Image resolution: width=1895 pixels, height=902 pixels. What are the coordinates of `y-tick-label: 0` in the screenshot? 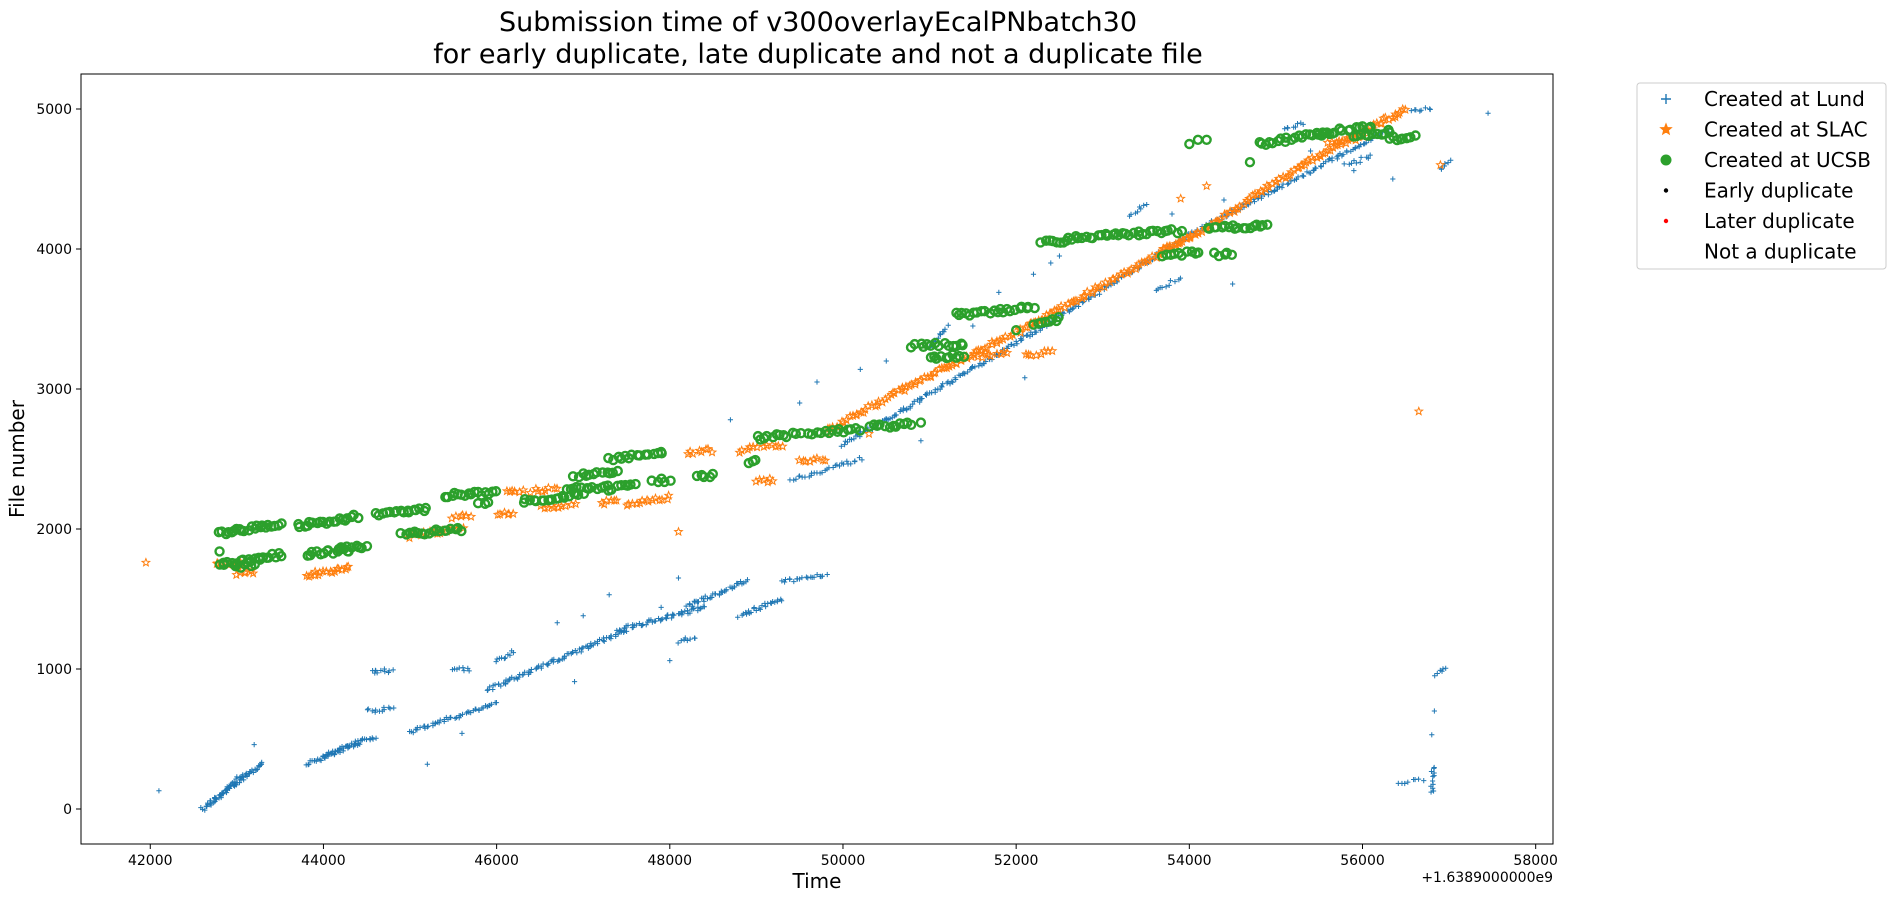 It's located at (67, 810).